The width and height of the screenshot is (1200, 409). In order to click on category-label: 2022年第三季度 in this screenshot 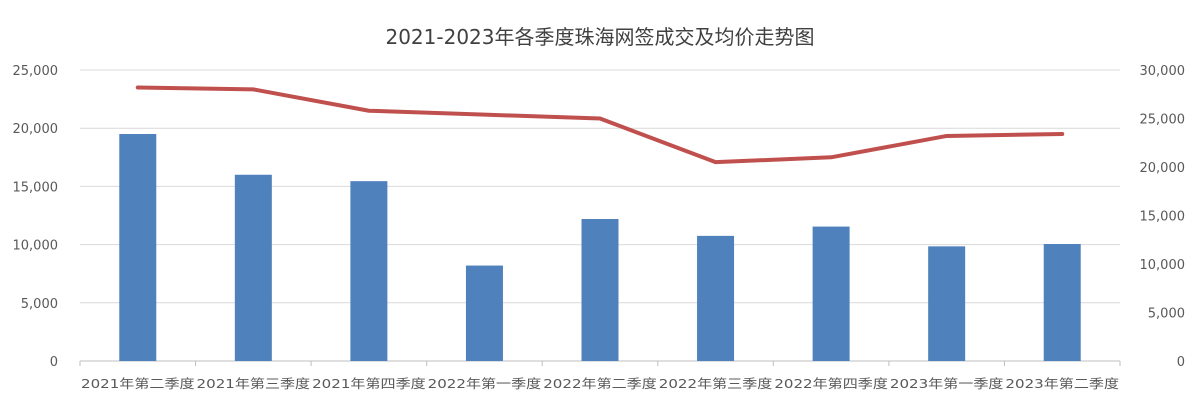, I will do `click(716, 383)`.